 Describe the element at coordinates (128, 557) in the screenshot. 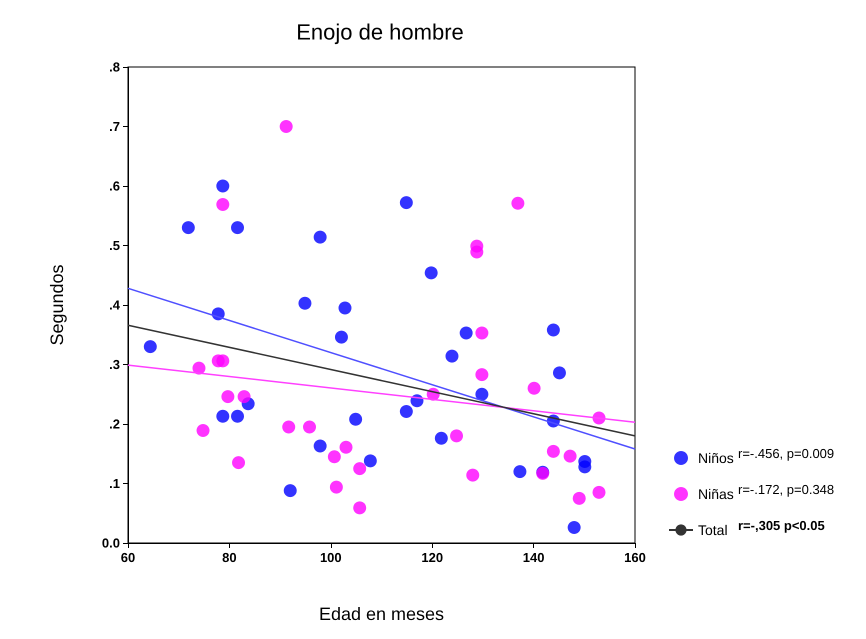

I see `x-tick-label: 60` at that location.